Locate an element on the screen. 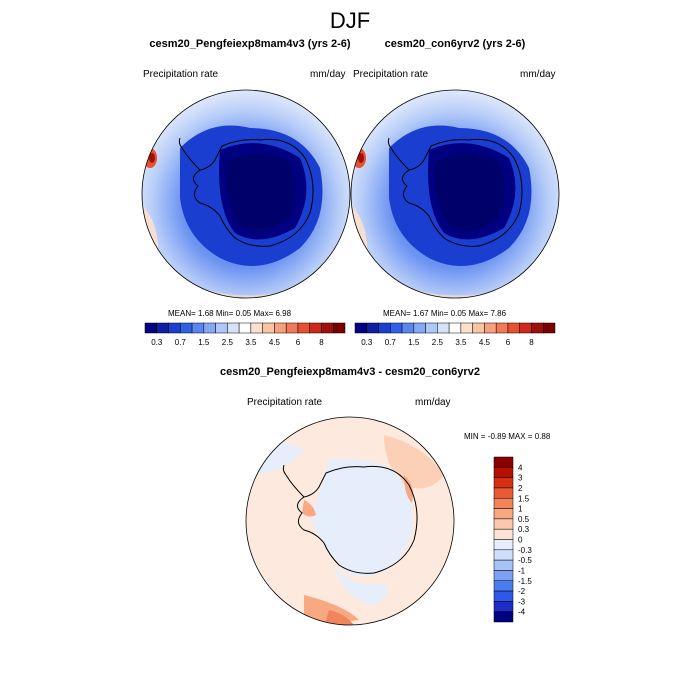 Image resolution: width=700 pixels, height=700 pixels. diff-colorbar-tick-label: -4 is located at coordinates (522, 612).